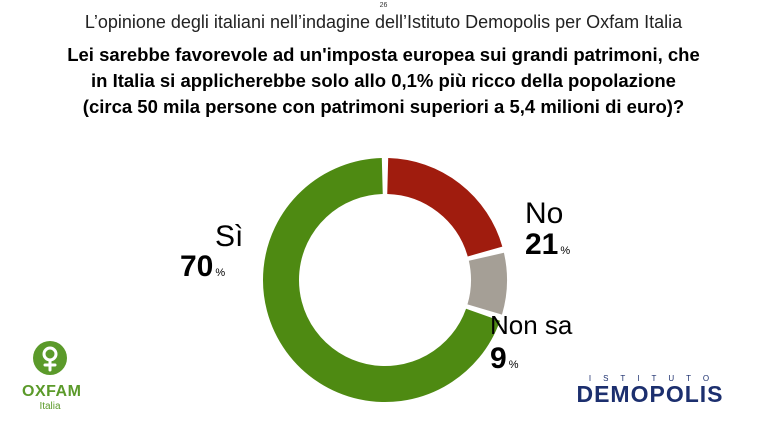 This screenshot has width=767, height=428. I want to click on value-si: 70%, so click(202, 267).